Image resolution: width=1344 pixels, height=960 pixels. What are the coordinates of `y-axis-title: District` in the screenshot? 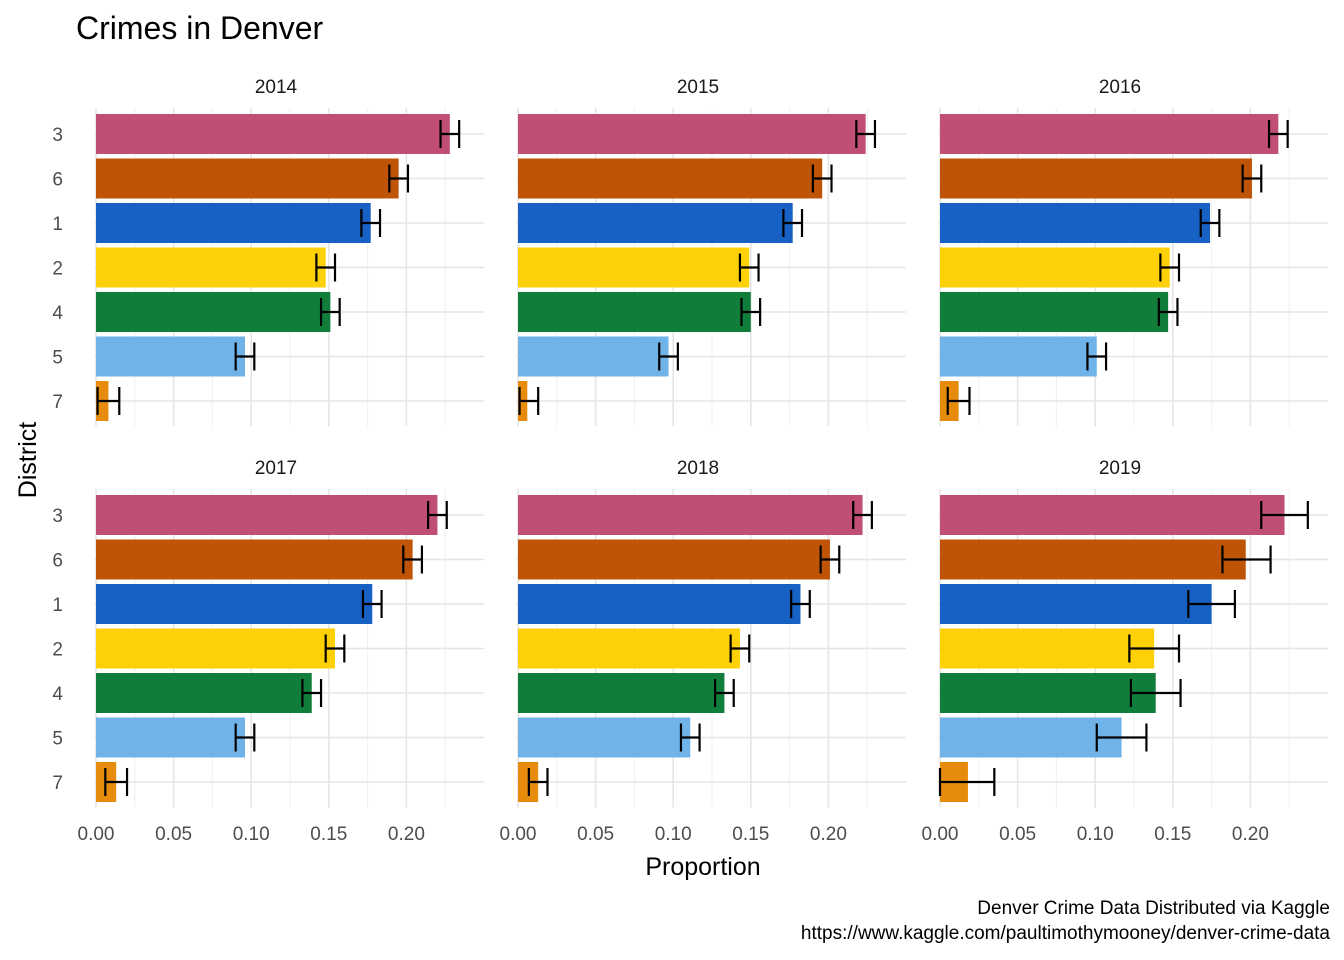 It's located at (28, 460).